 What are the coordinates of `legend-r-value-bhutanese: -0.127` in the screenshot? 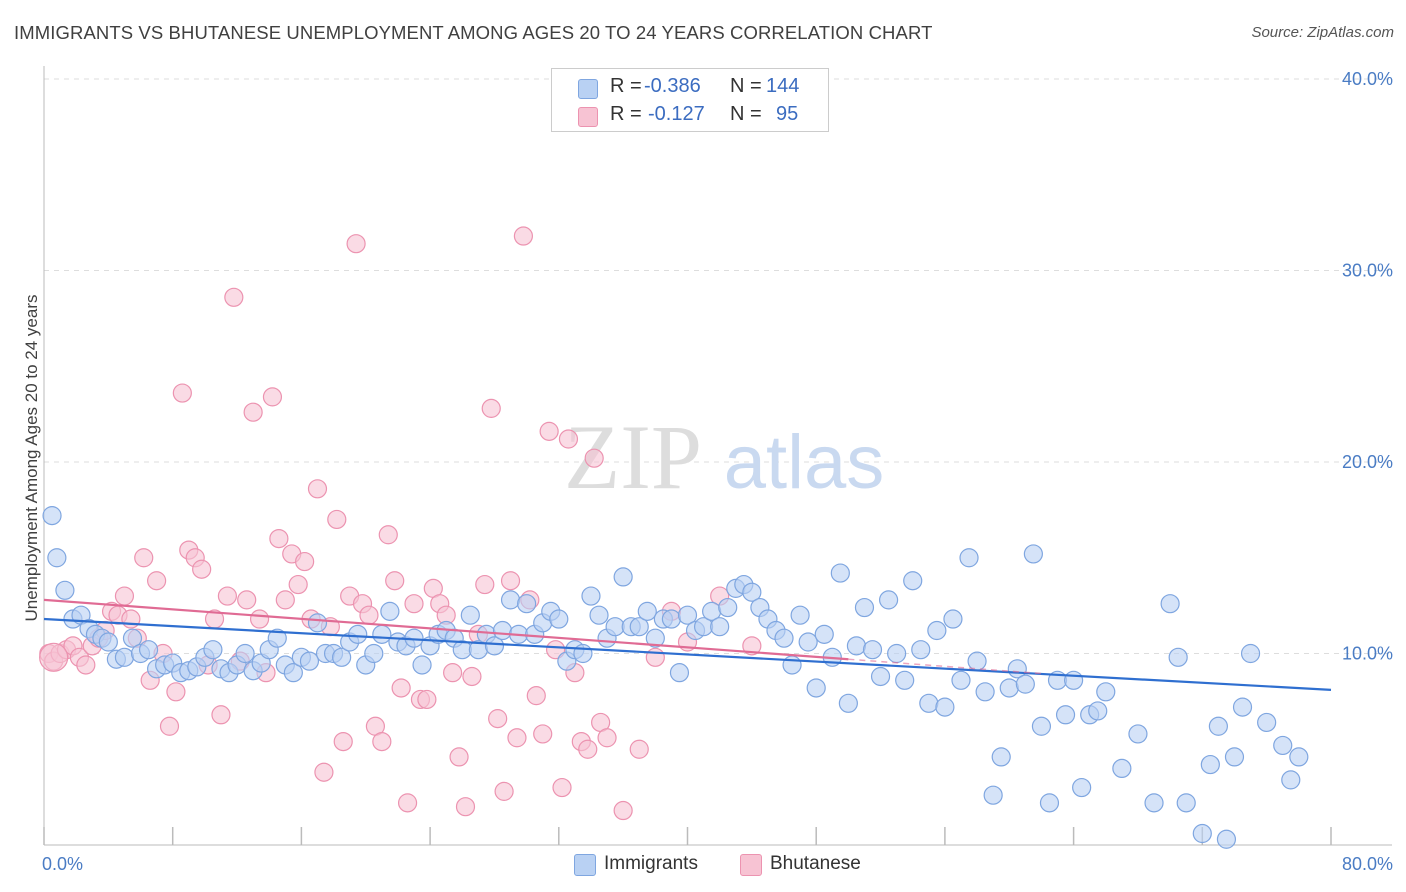 It's located at (676, 114).